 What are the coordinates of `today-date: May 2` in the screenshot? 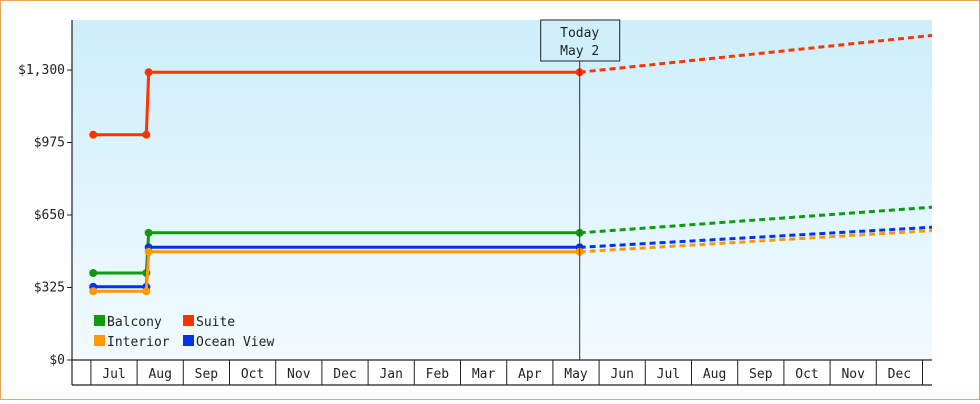 It's located at (579, 51).